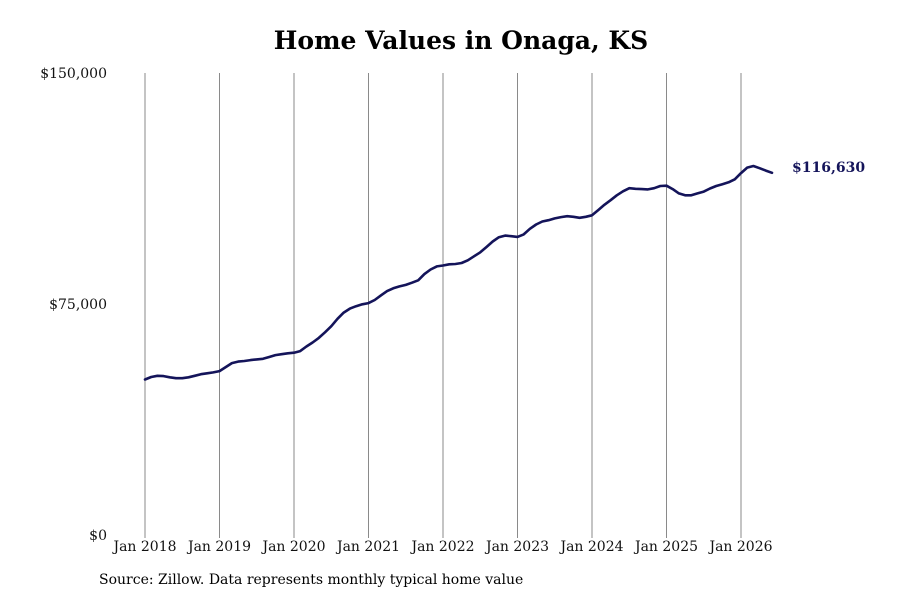 Image resolution: width=900 pixels, height=600 pixels. I want to click on x-tick-label: Jan 2019, so click(218, 547).